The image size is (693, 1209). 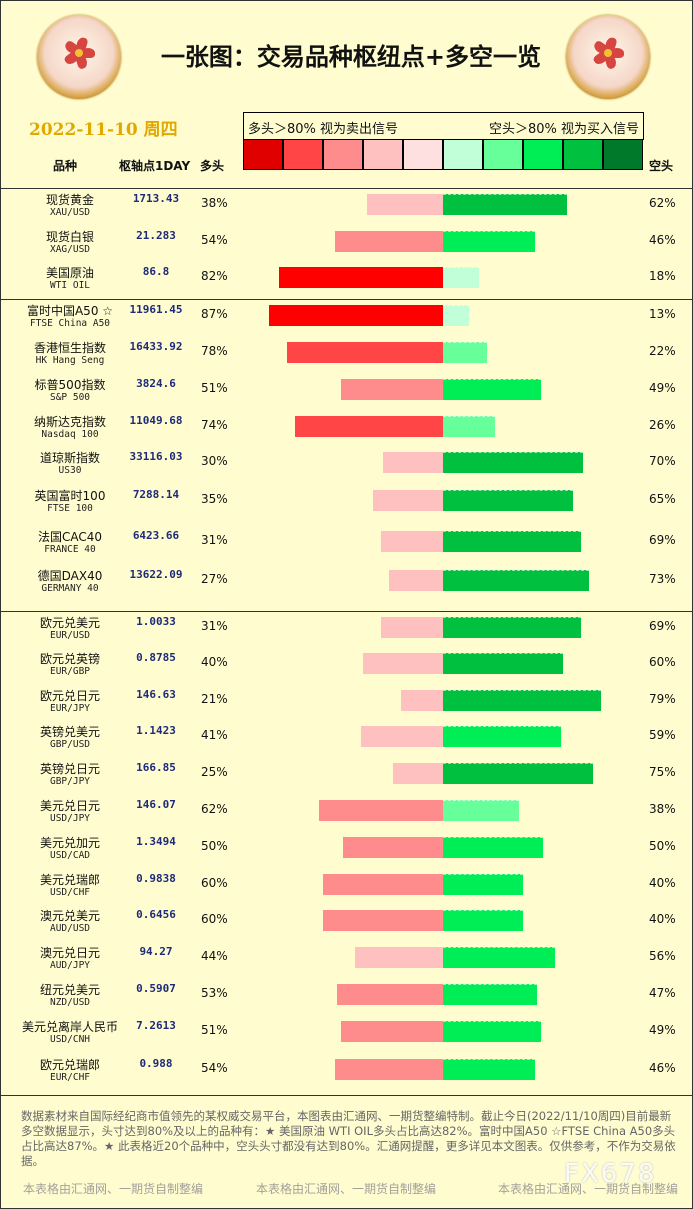 I want to click on short-percent-label: 18%, so click(x=662, y=276).